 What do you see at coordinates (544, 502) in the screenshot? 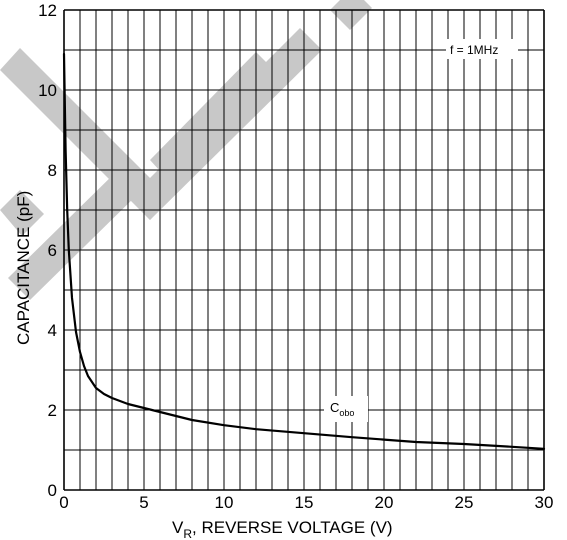
I see `x-tick-label: 30` at bounding box center [544, 502].